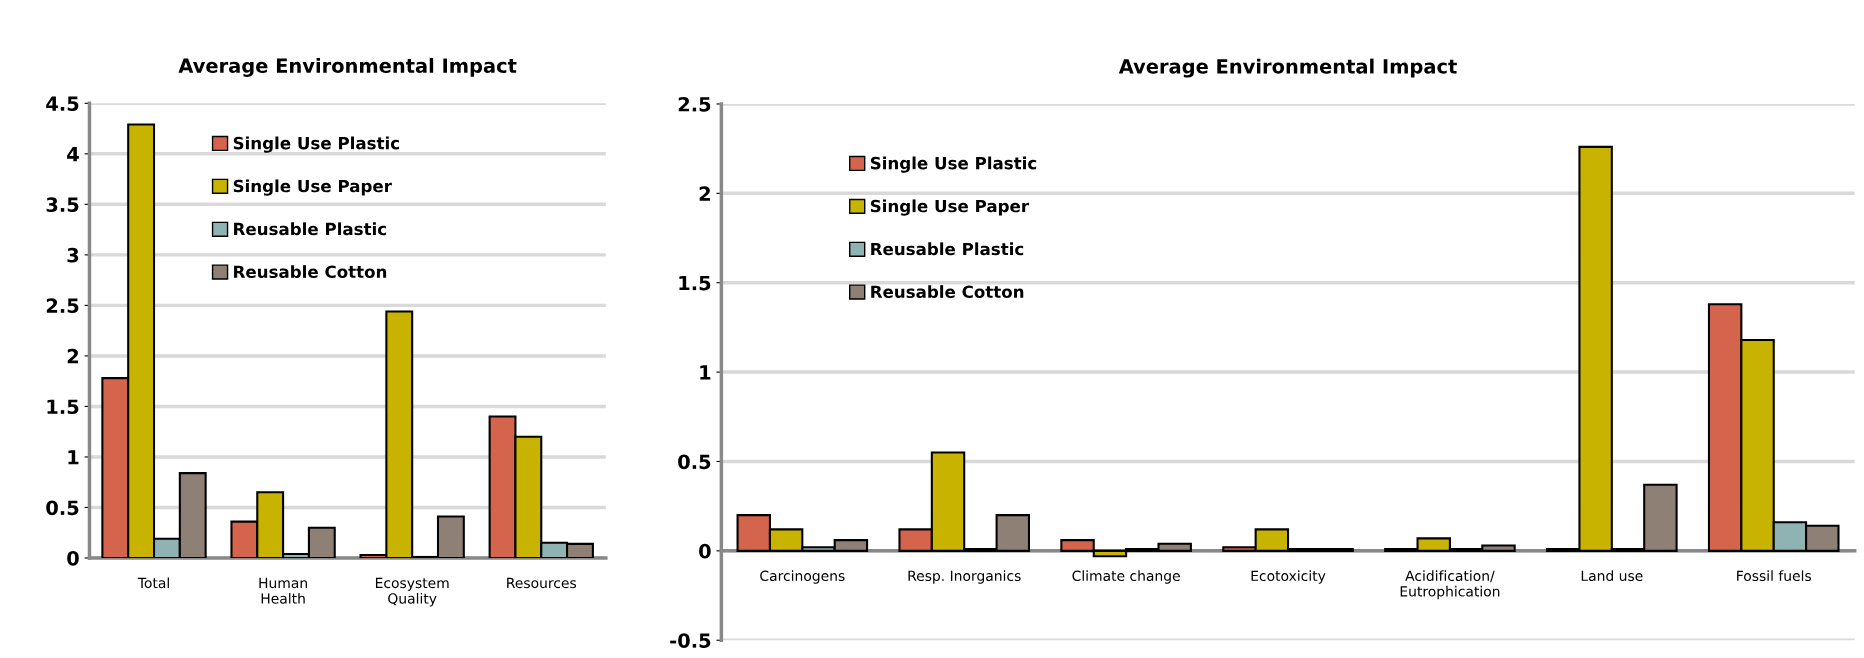 The width and height of the screenshot is (1864, 658). I want to click on x-tick-label: Land use, so click(1612, 576).